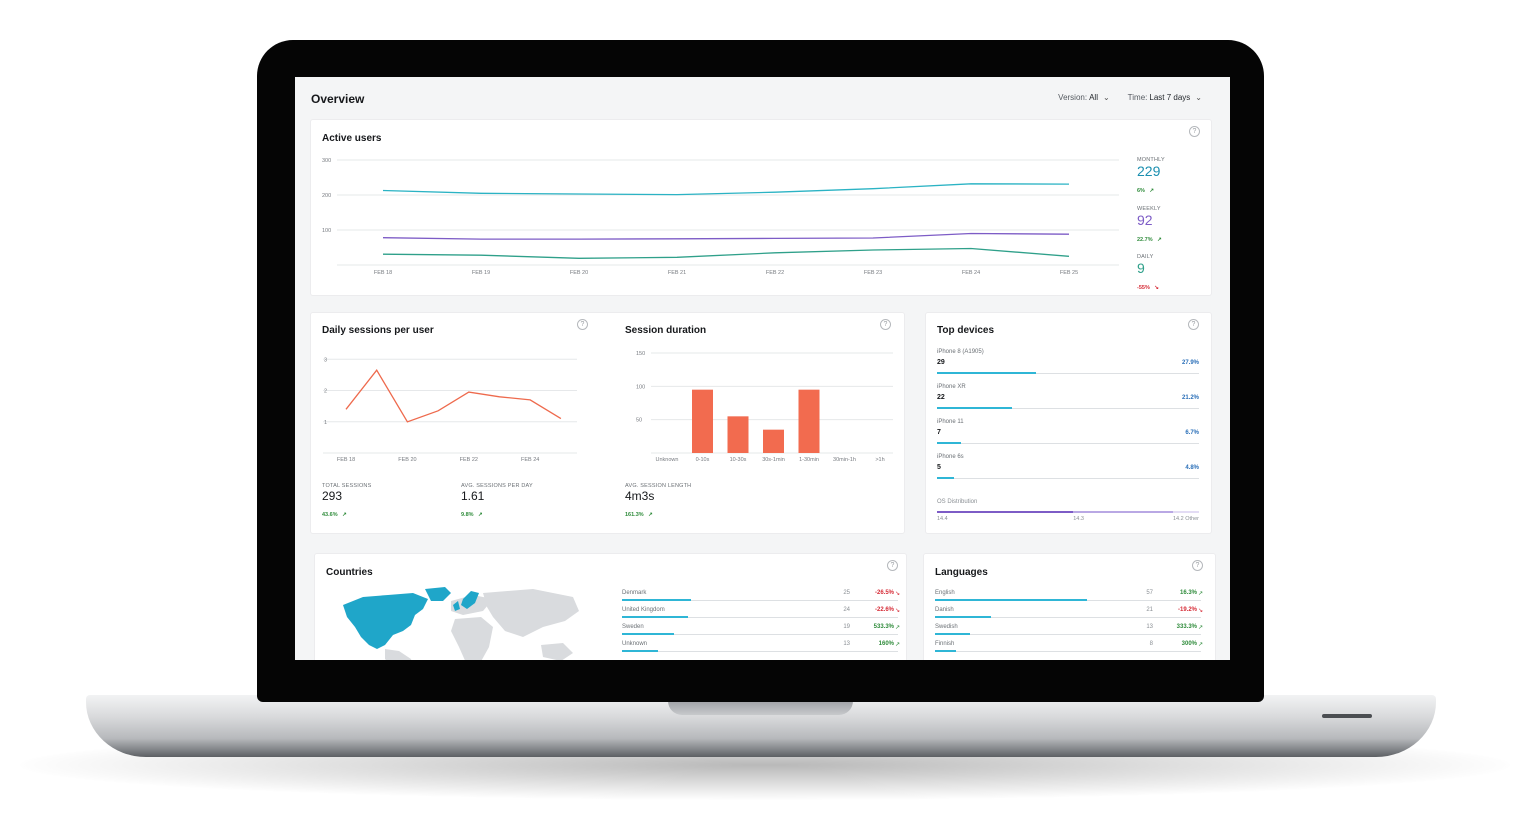 Image resolution: width=1530 pixels, height=836 pixels. I want to click on country-row: Sweden 19 533.3% ↗, so click(762, 632).